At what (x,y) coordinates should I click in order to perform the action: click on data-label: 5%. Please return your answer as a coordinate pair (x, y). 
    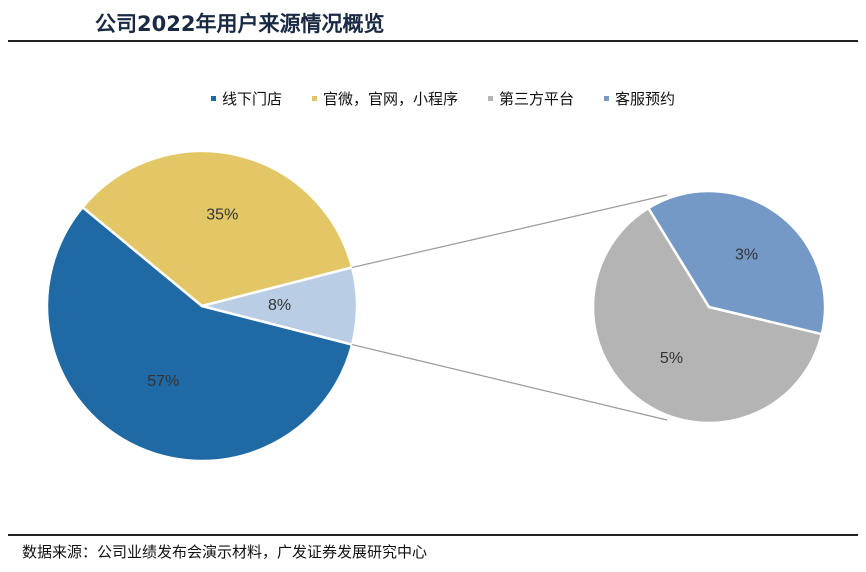
    Looking at the image, I should click on (671, 358).